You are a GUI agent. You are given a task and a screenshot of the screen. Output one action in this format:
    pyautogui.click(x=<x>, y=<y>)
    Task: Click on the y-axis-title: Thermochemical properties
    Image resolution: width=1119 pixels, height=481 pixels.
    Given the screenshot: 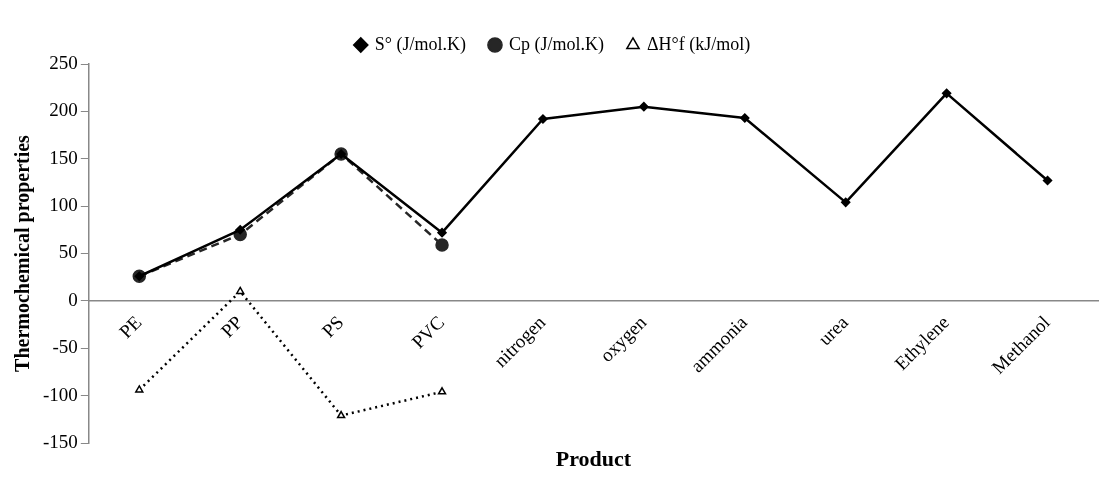 What is the action you would take?
    pyautogui.click(x=23, y=253)
    